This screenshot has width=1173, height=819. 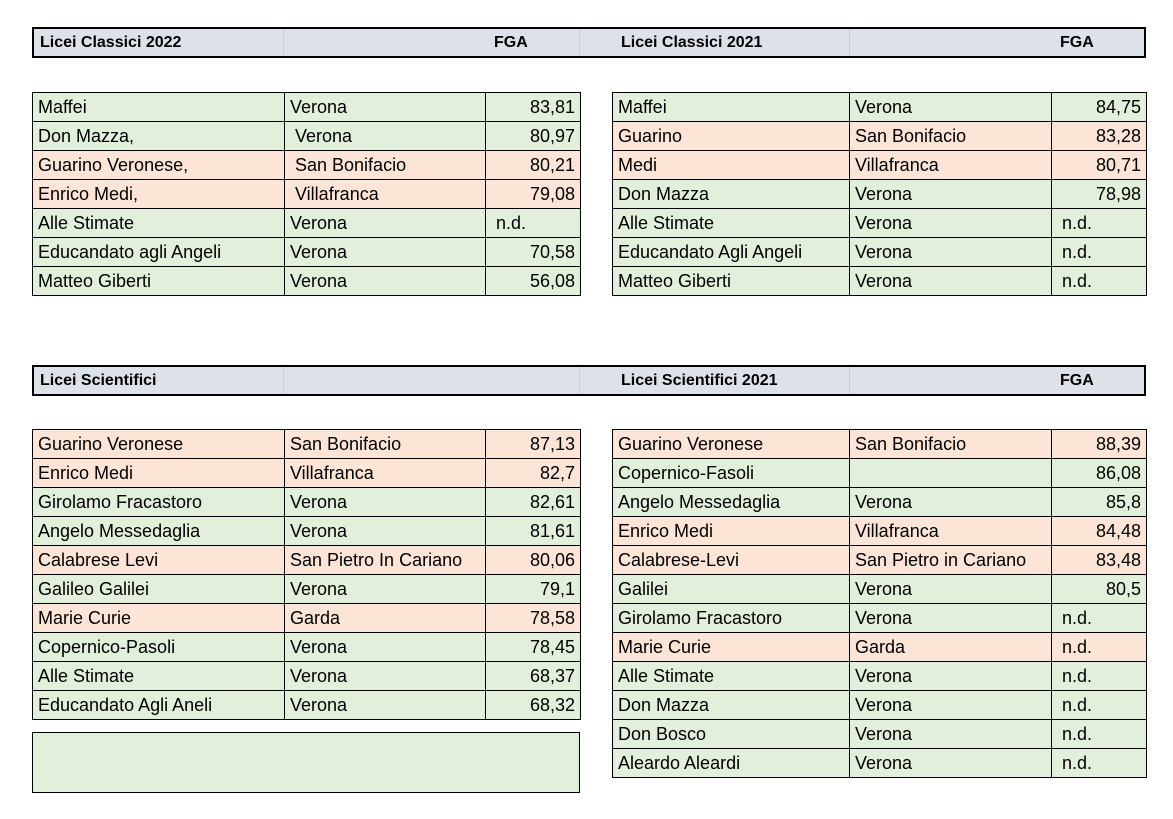 What do you see at coordinates (306, 107) in the screenshot?
I see `table-row: Maffei Verona 83,81` at bounding box center [306, 107].